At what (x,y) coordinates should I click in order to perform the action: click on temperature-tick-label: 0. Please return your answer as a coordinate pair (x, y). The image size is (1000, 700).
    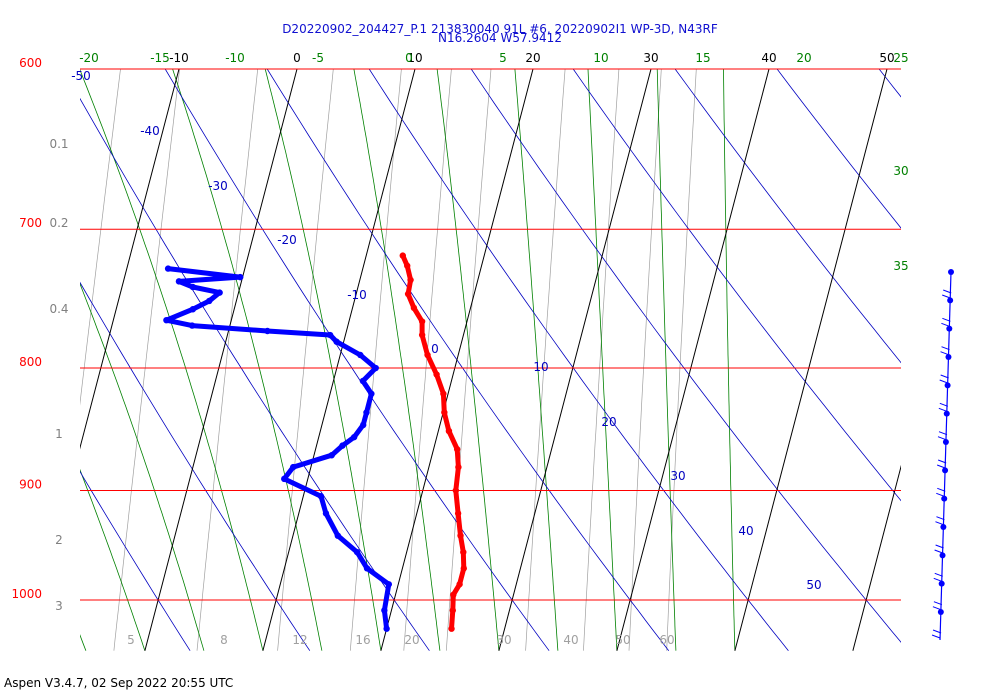
    Looking at the image, I should click on (297, 58).